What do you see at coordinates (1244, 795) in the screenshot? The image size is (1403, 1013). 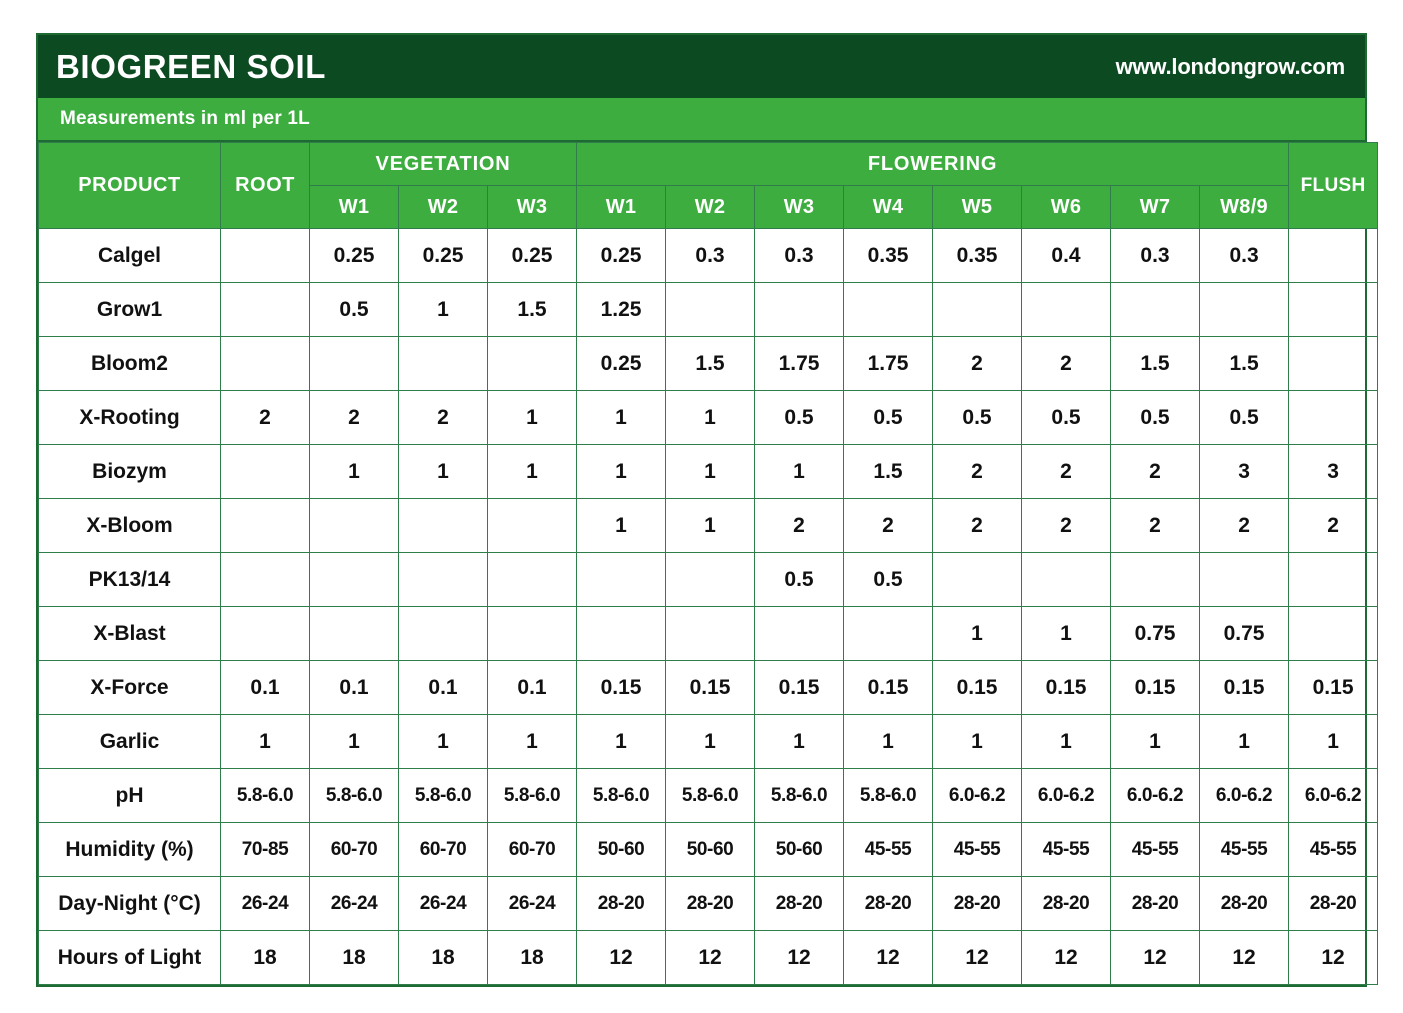 I see `cell-ph-flo-w8-9: 6.0-6.2` at bounding box center [1244, 795].